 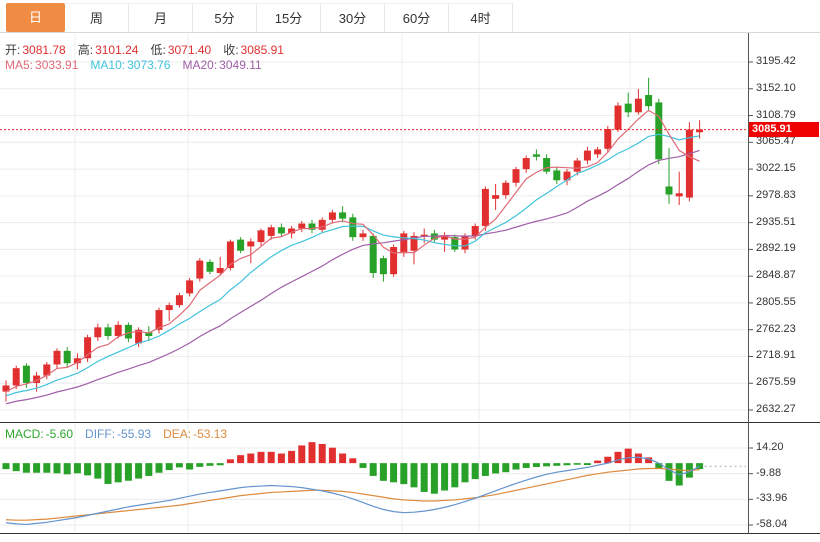 I want to click on close-value: 3085.91, so click(x=262, y=50).